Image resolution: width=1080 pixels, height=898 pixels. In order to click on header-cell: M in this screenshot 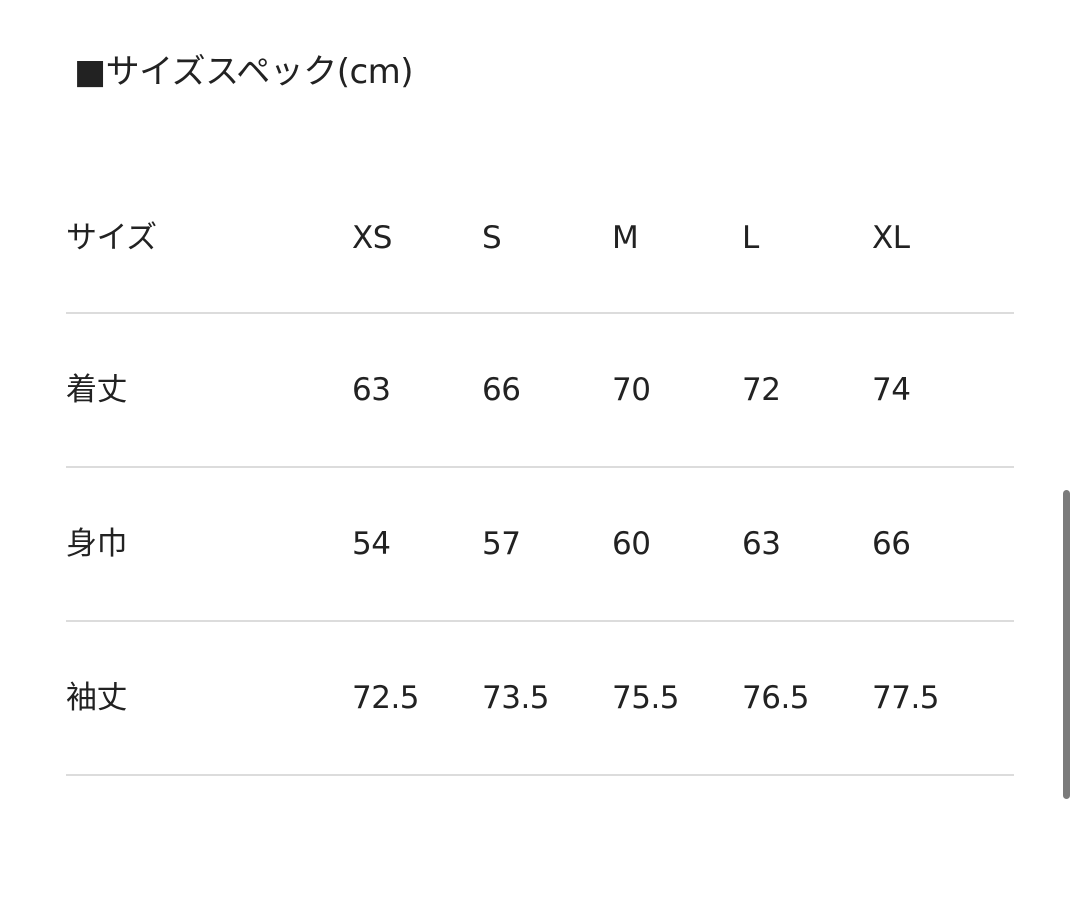, I will do `click(625, 238)`.